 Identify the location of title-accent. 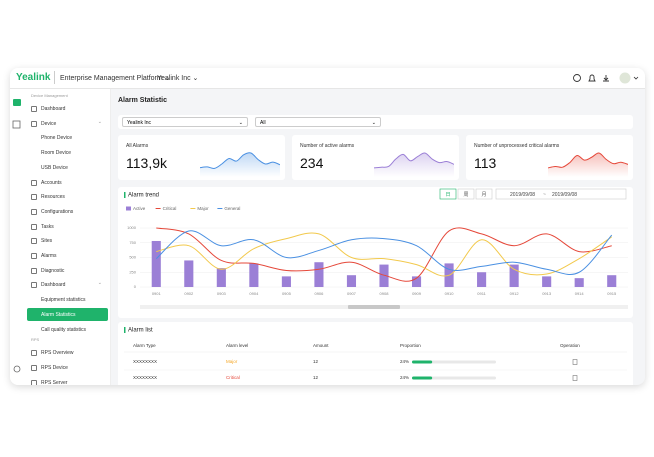
(125, 330).